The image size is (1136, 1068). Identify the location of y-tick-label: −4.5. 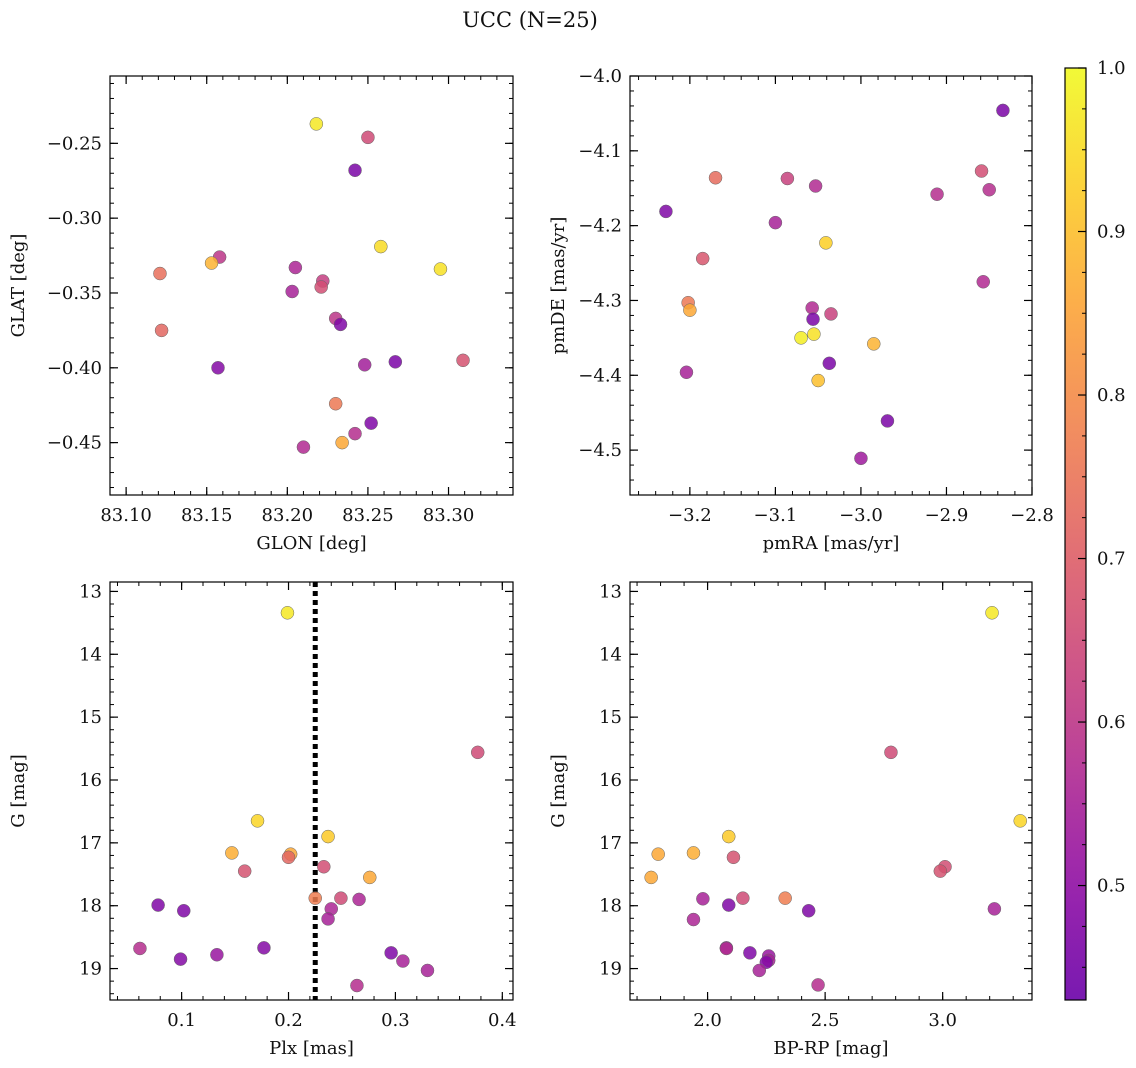
(600, 450).